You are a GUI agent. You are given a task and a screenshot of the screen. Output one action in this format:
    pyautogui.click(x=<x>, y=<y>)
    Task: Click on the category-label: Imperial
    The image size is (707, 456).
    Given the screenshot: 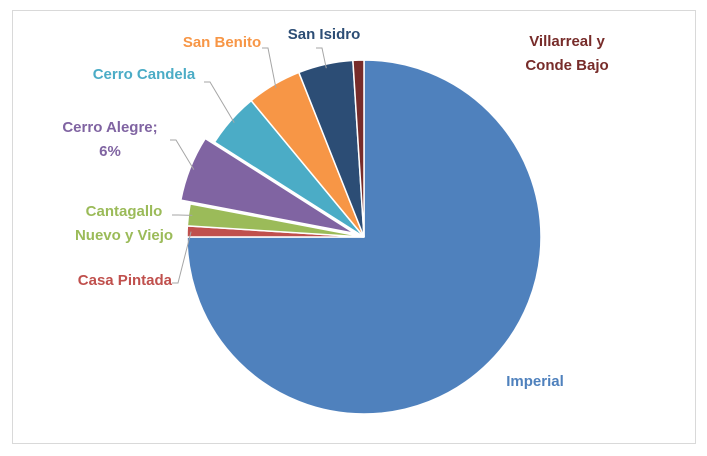 What is the action you would take?
    pyautogui.click(x=535, y=381)
    